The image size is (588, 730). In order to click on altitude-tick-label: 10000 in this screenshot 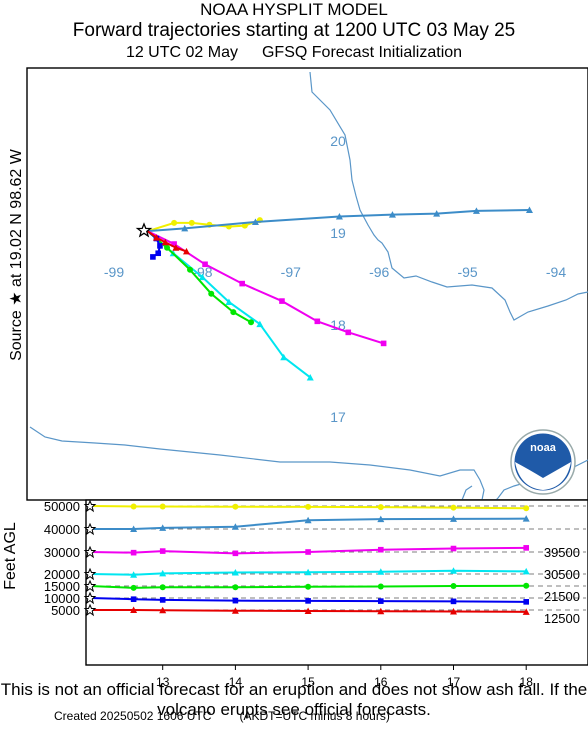, I will do `click(62, 598)`.